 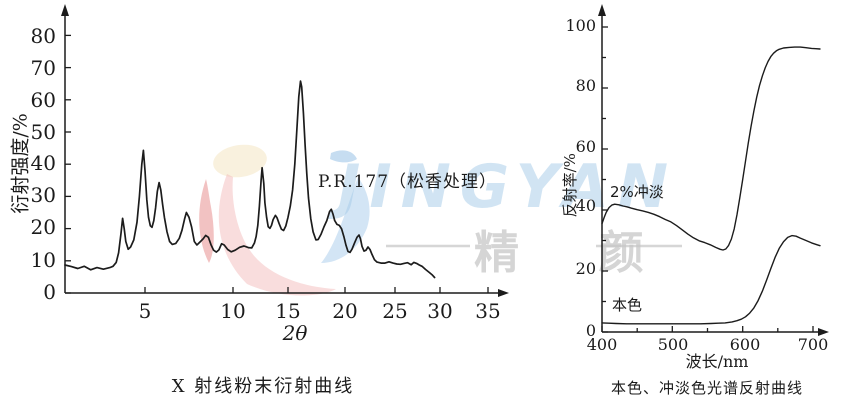 I want to click on logo-blue-comma, so click(x=343, y=156).